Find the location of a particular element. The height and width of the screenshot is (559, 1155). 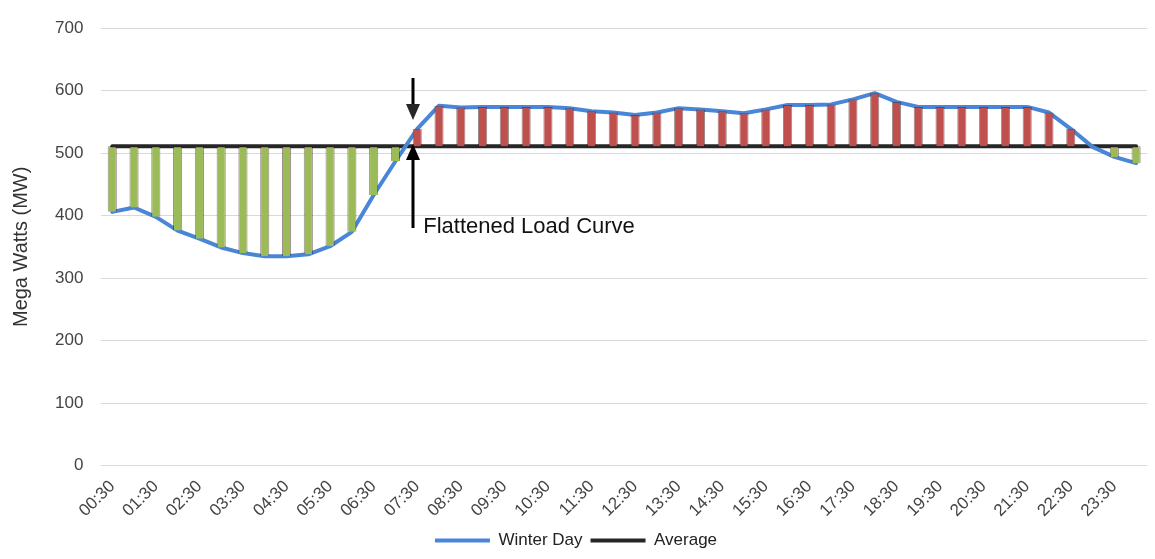

y-tick-label: 700 is located at coordinates (69, 27).